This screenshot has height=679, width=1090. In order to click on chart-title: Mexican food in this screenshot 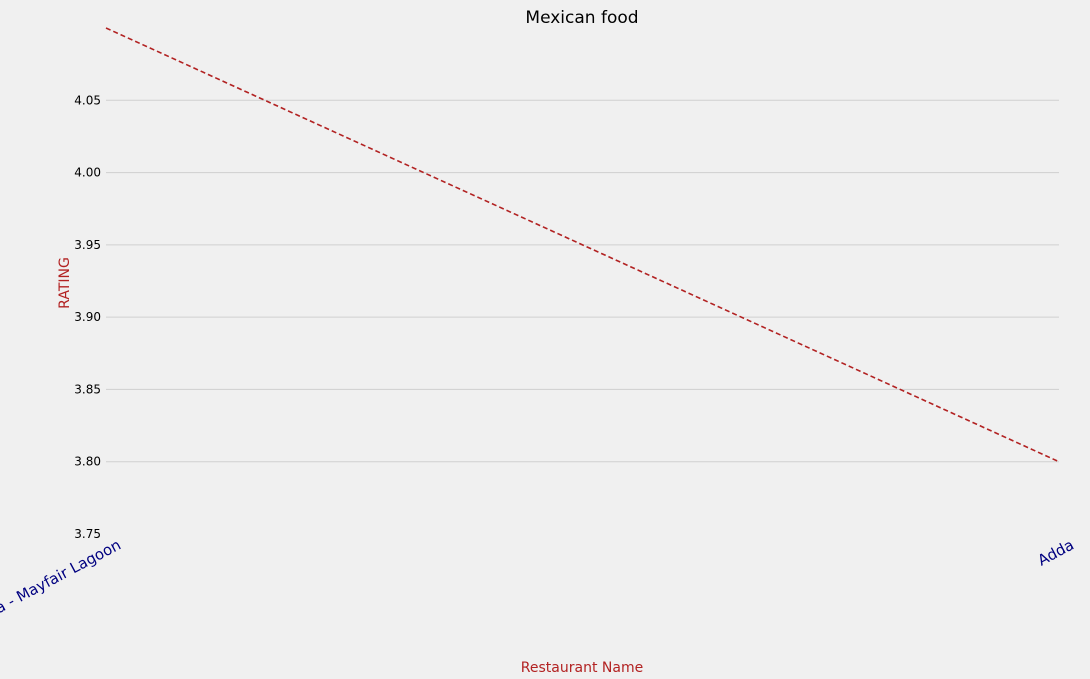, I will do `click(581, 18)`.